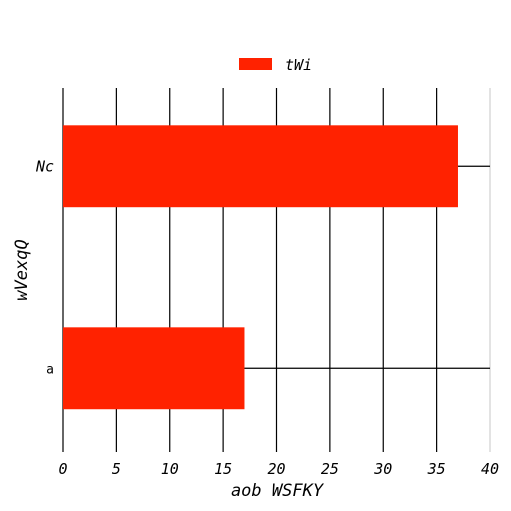  I want to click on x-tick-label: 20, so click(276, 469).